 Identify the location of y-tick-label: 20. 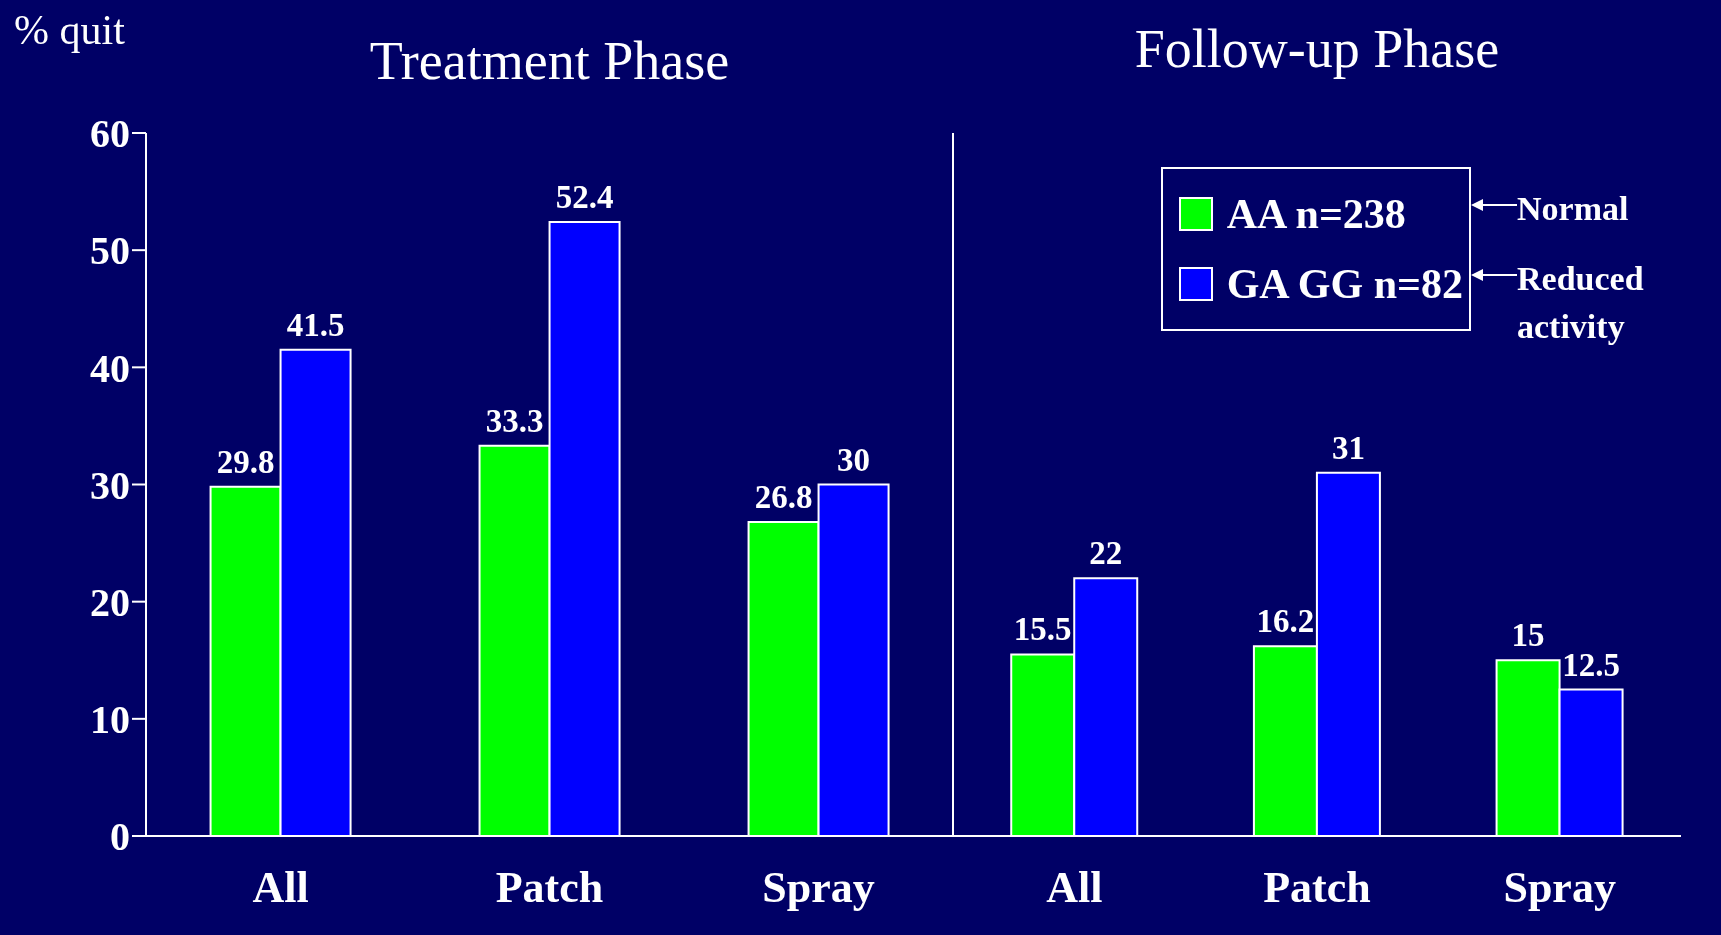
(110, 602).